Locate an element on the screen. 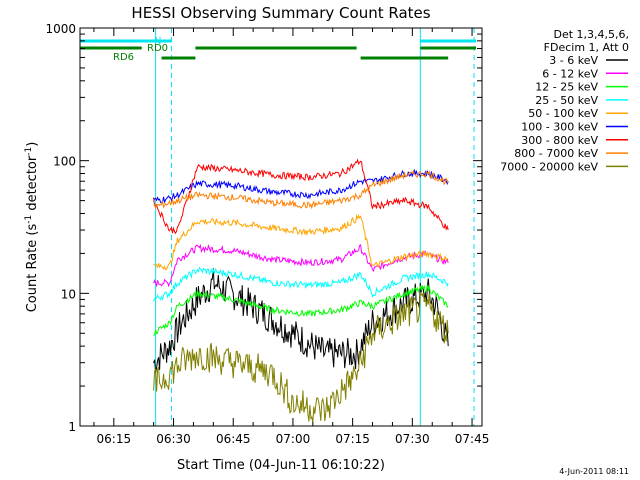 The height and width of the screenshot is (480, 640). legend-label: 3 - 6 keV is located at coordinates (573, 60).